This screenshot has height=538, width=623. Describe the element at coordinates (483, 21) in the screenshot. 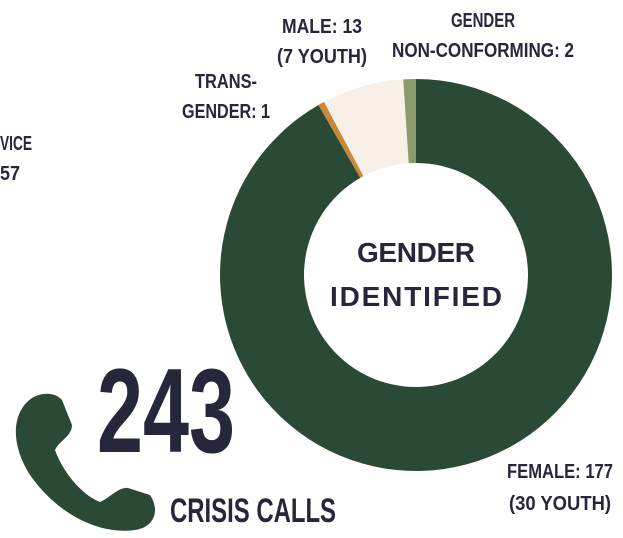

I see `slice-label: GENDER` at that location.